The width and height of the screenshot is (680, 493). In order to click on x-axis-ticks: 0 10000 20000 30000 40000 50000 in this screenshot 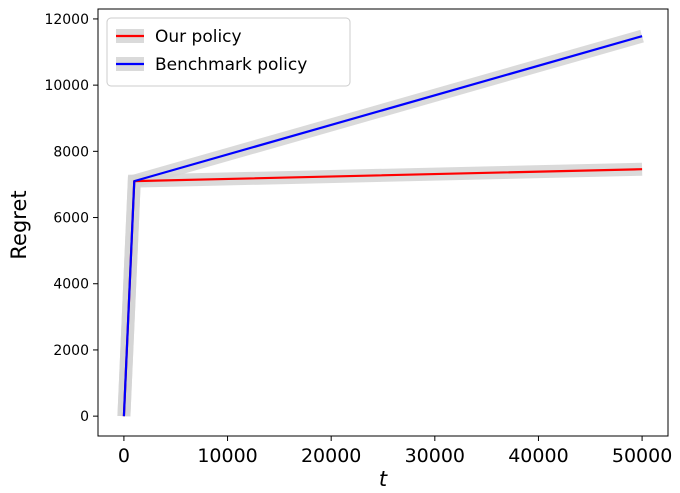, I will do `click(395, 451)`.